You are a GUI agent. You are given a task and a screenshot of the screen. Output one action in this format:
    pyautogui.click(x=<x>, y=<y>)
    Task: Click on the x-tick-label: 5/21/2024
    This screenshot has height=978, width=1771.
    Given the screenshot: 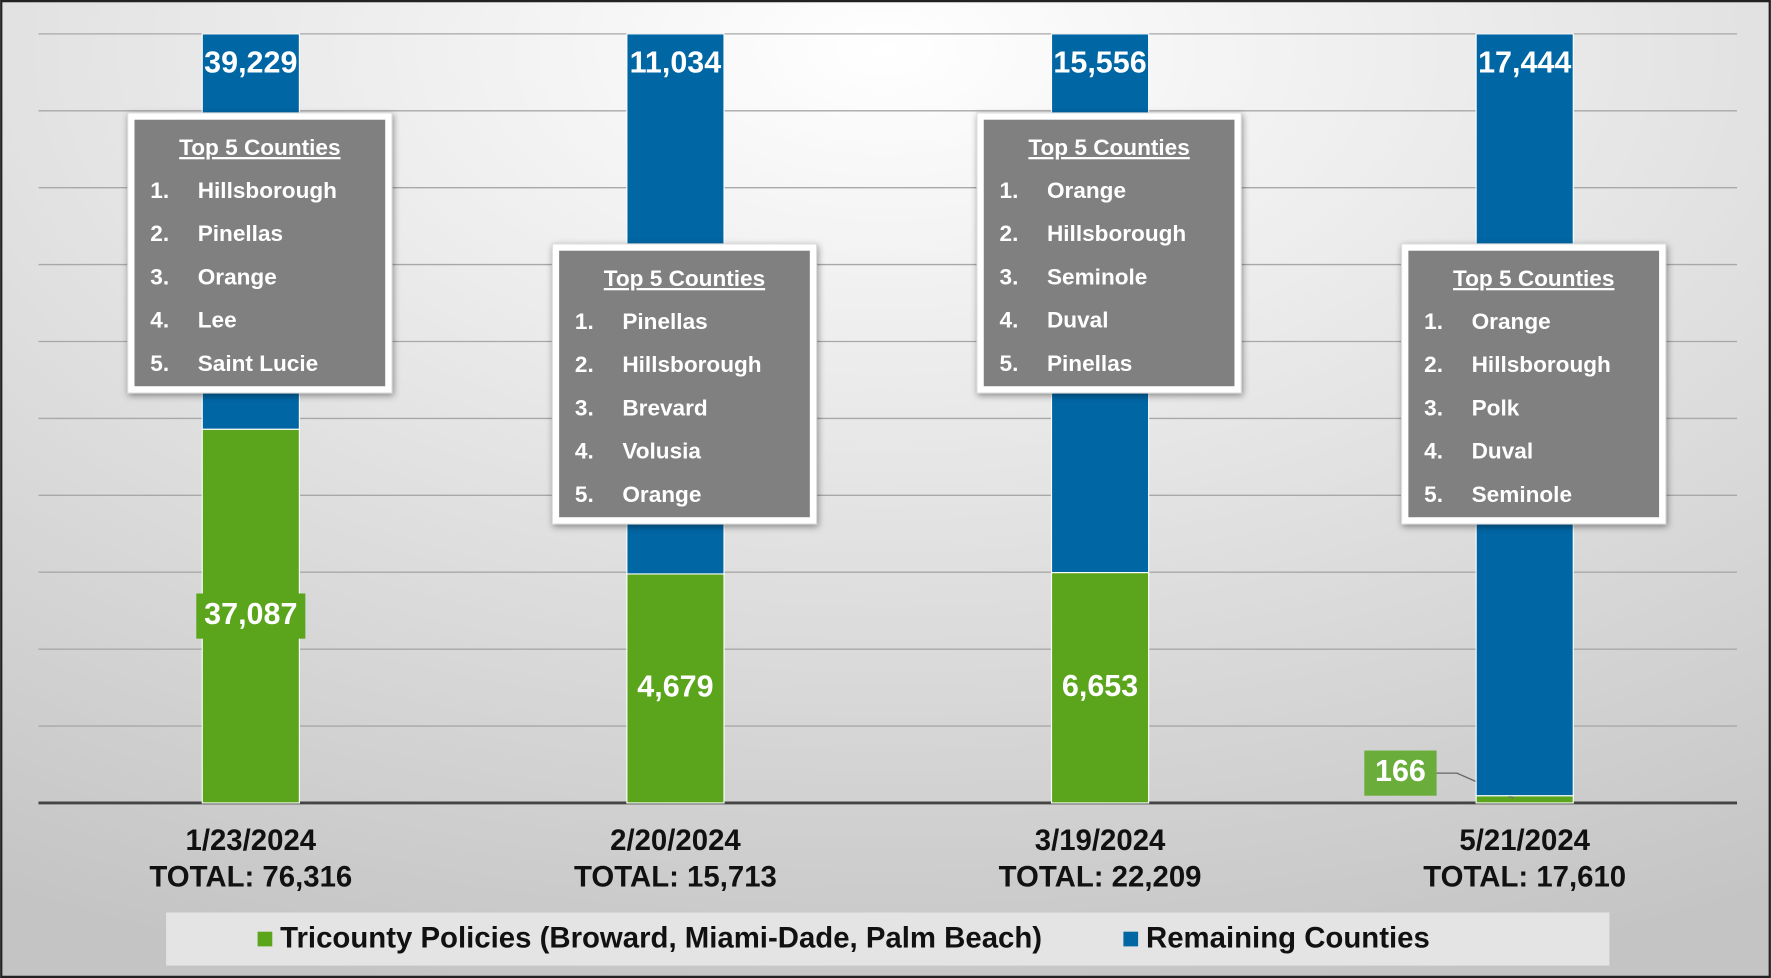 What is the action you would take?
    pyautogui.click(x=1524, y=840)
    